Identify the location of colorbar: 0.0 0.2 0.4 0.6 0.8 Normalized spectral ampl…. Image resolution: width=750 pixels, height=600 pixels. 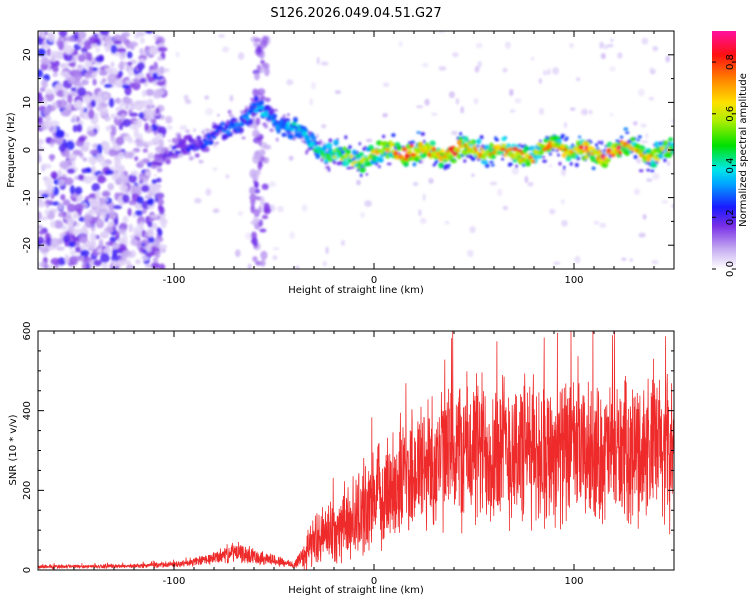
(730, 154).